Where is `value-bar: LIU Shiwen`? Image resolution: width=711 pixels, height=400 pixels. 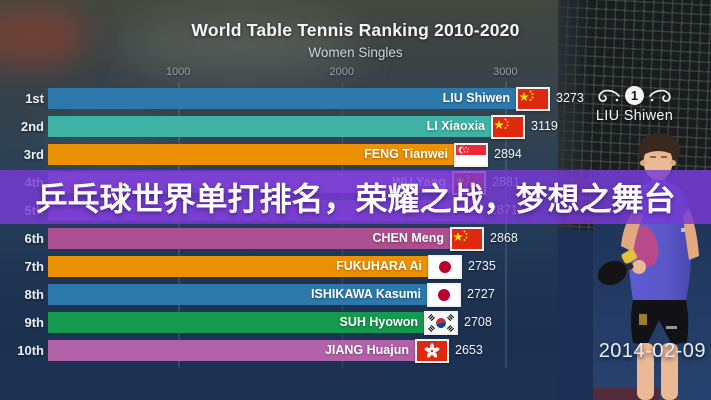
value-bar: LIU Shiwen is located at coordinates (299, 98).